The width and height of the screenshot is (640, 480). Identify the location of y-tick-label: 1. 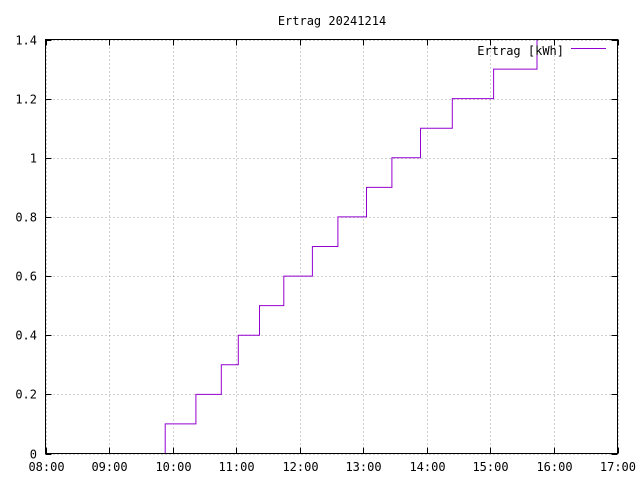
(33, 159).